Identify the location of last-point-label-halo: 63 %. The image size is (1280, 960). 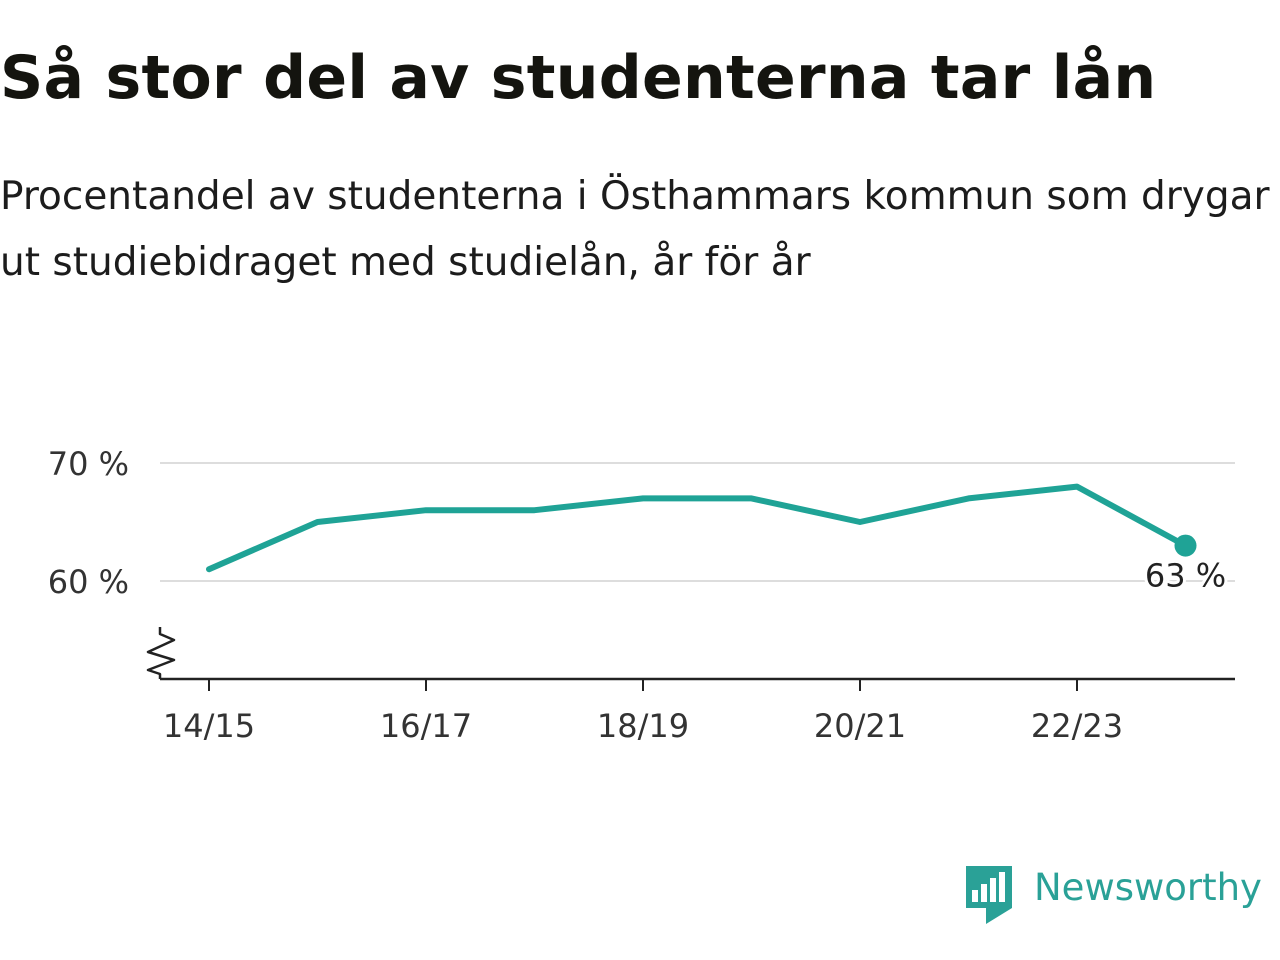
(1185, 576).